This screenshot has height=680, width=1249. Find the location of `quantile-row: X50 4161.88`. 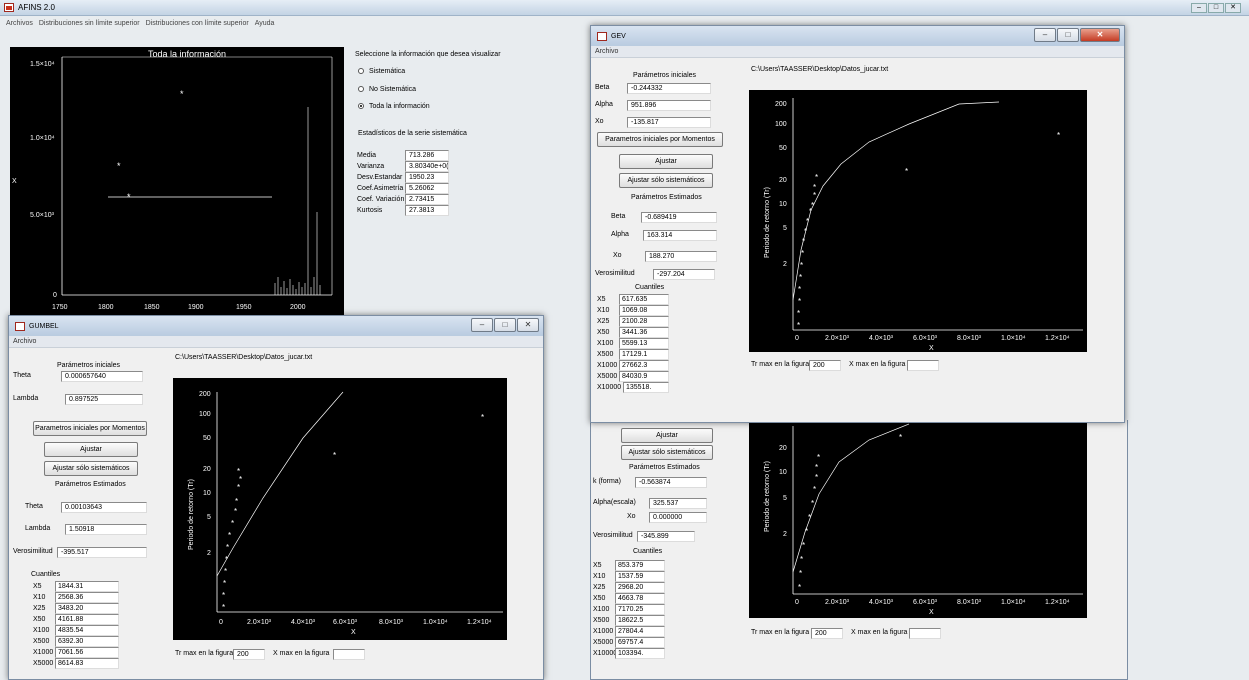

quantile-row: X50 4161.88 is located at coordinates (76, 619).